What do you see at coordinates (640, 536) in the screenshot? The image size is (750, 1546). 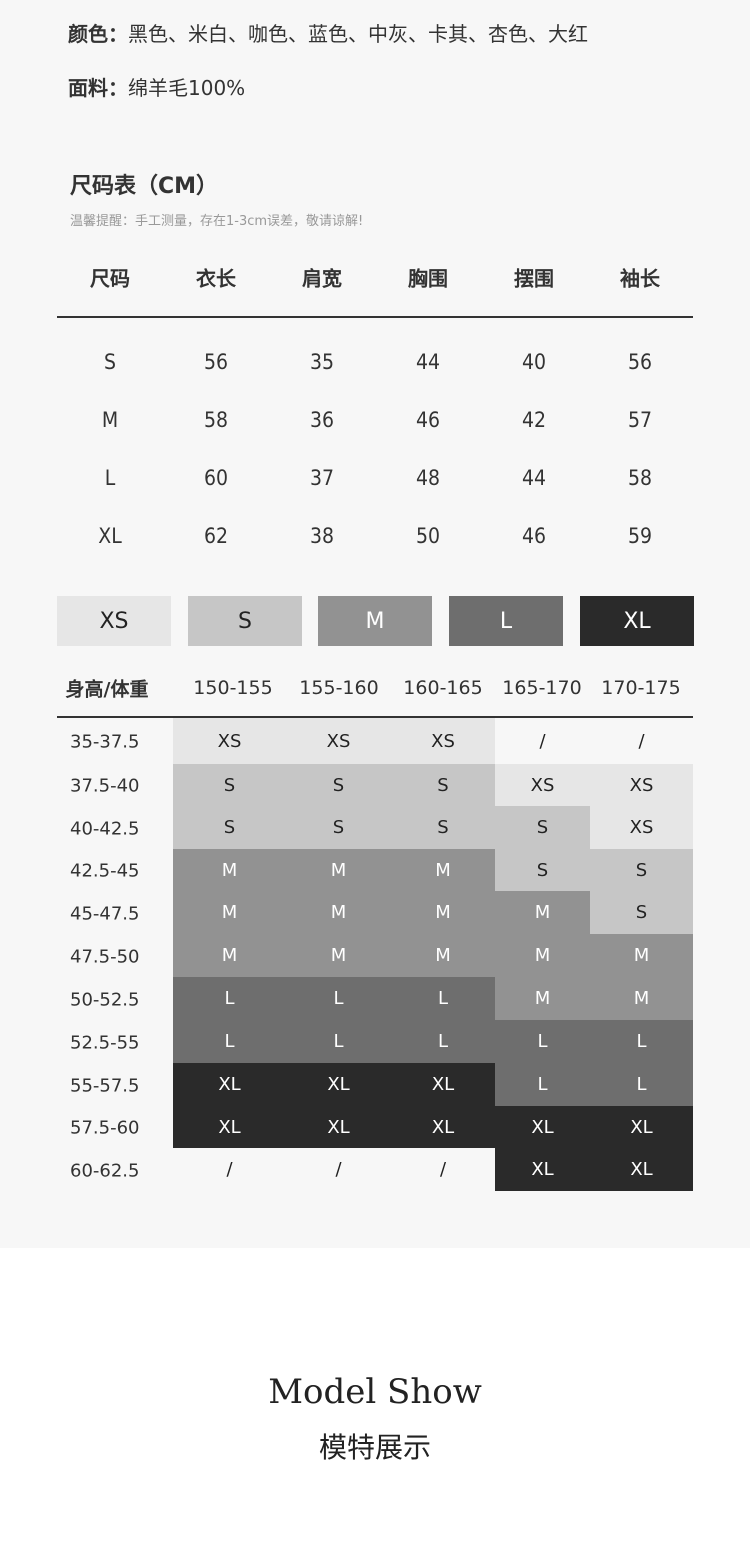 I see `table-cell: 59` at bounding box center [640, 536].